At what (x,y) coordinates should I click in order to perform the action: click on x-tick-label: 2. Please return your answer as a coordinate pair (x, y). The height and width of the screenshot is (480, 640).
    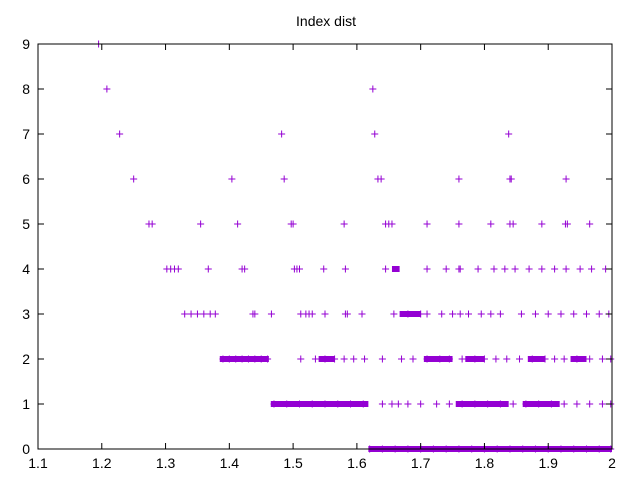
    Looking at the image, I should click on (612, 463).